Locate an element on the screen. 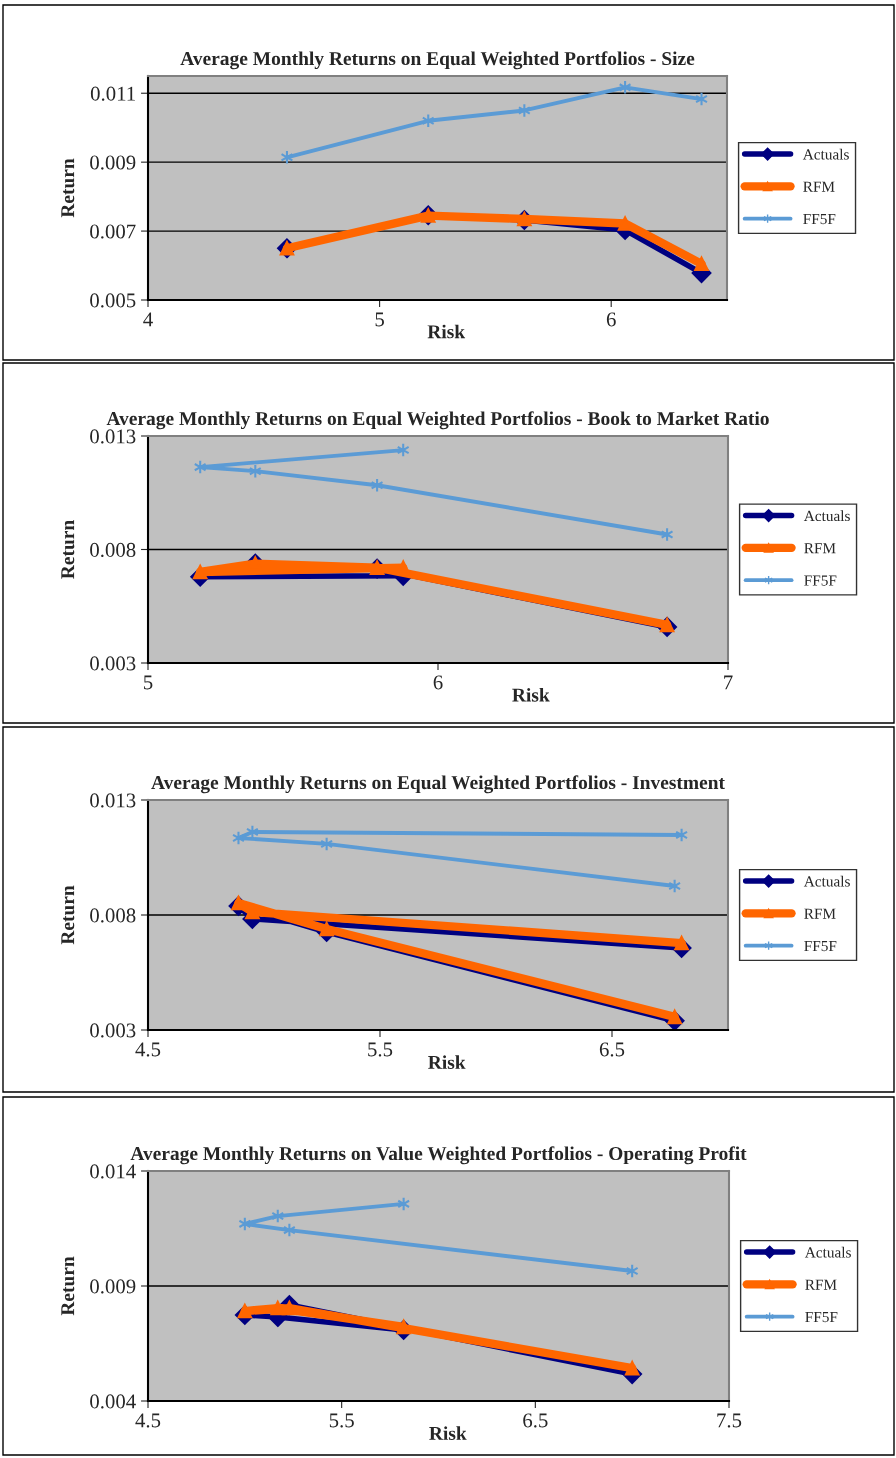 Image resolution: width=896 pixels, height=1458 pixels. y-tick-label: 0.004 is located at coordinates (113, 1401).